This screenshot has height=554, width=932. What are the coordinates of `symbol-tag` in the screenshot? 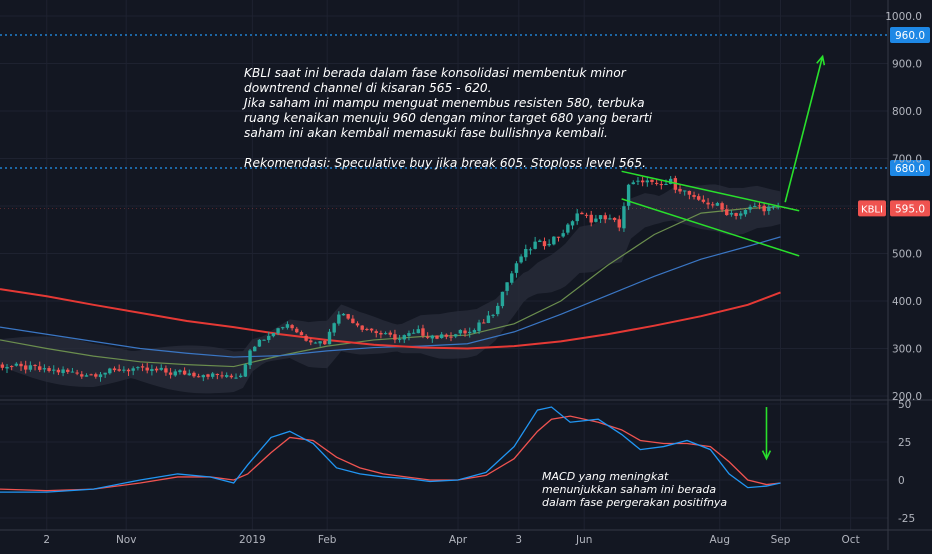 It's located at (872, 208).